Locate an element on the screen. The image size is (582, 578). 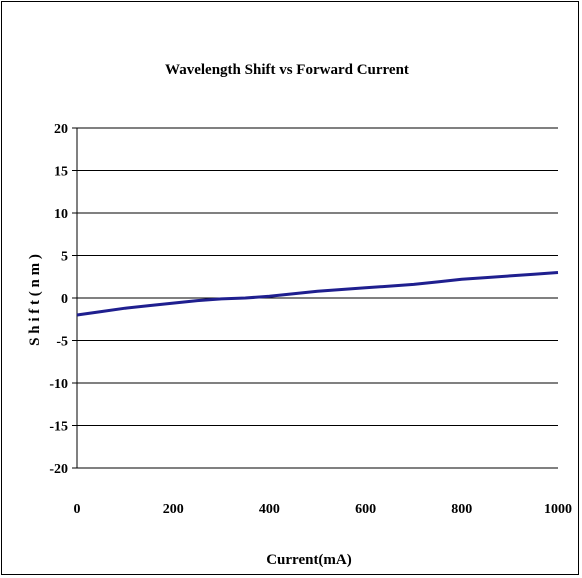
y-tick-label-4: 0 is located at coordinates (64, 299).